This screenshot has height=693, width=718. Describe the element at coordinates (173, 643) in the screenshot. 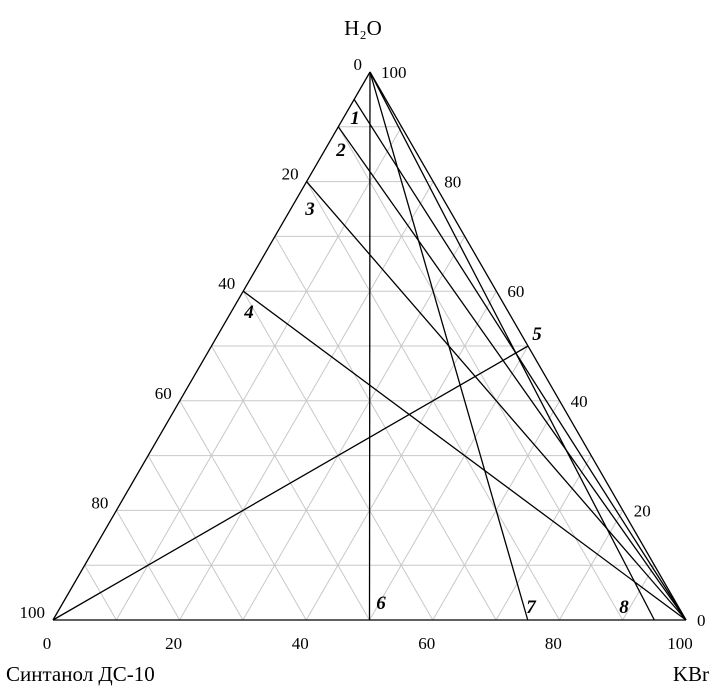

I see `bottom-axis-tick: 20` at that location.